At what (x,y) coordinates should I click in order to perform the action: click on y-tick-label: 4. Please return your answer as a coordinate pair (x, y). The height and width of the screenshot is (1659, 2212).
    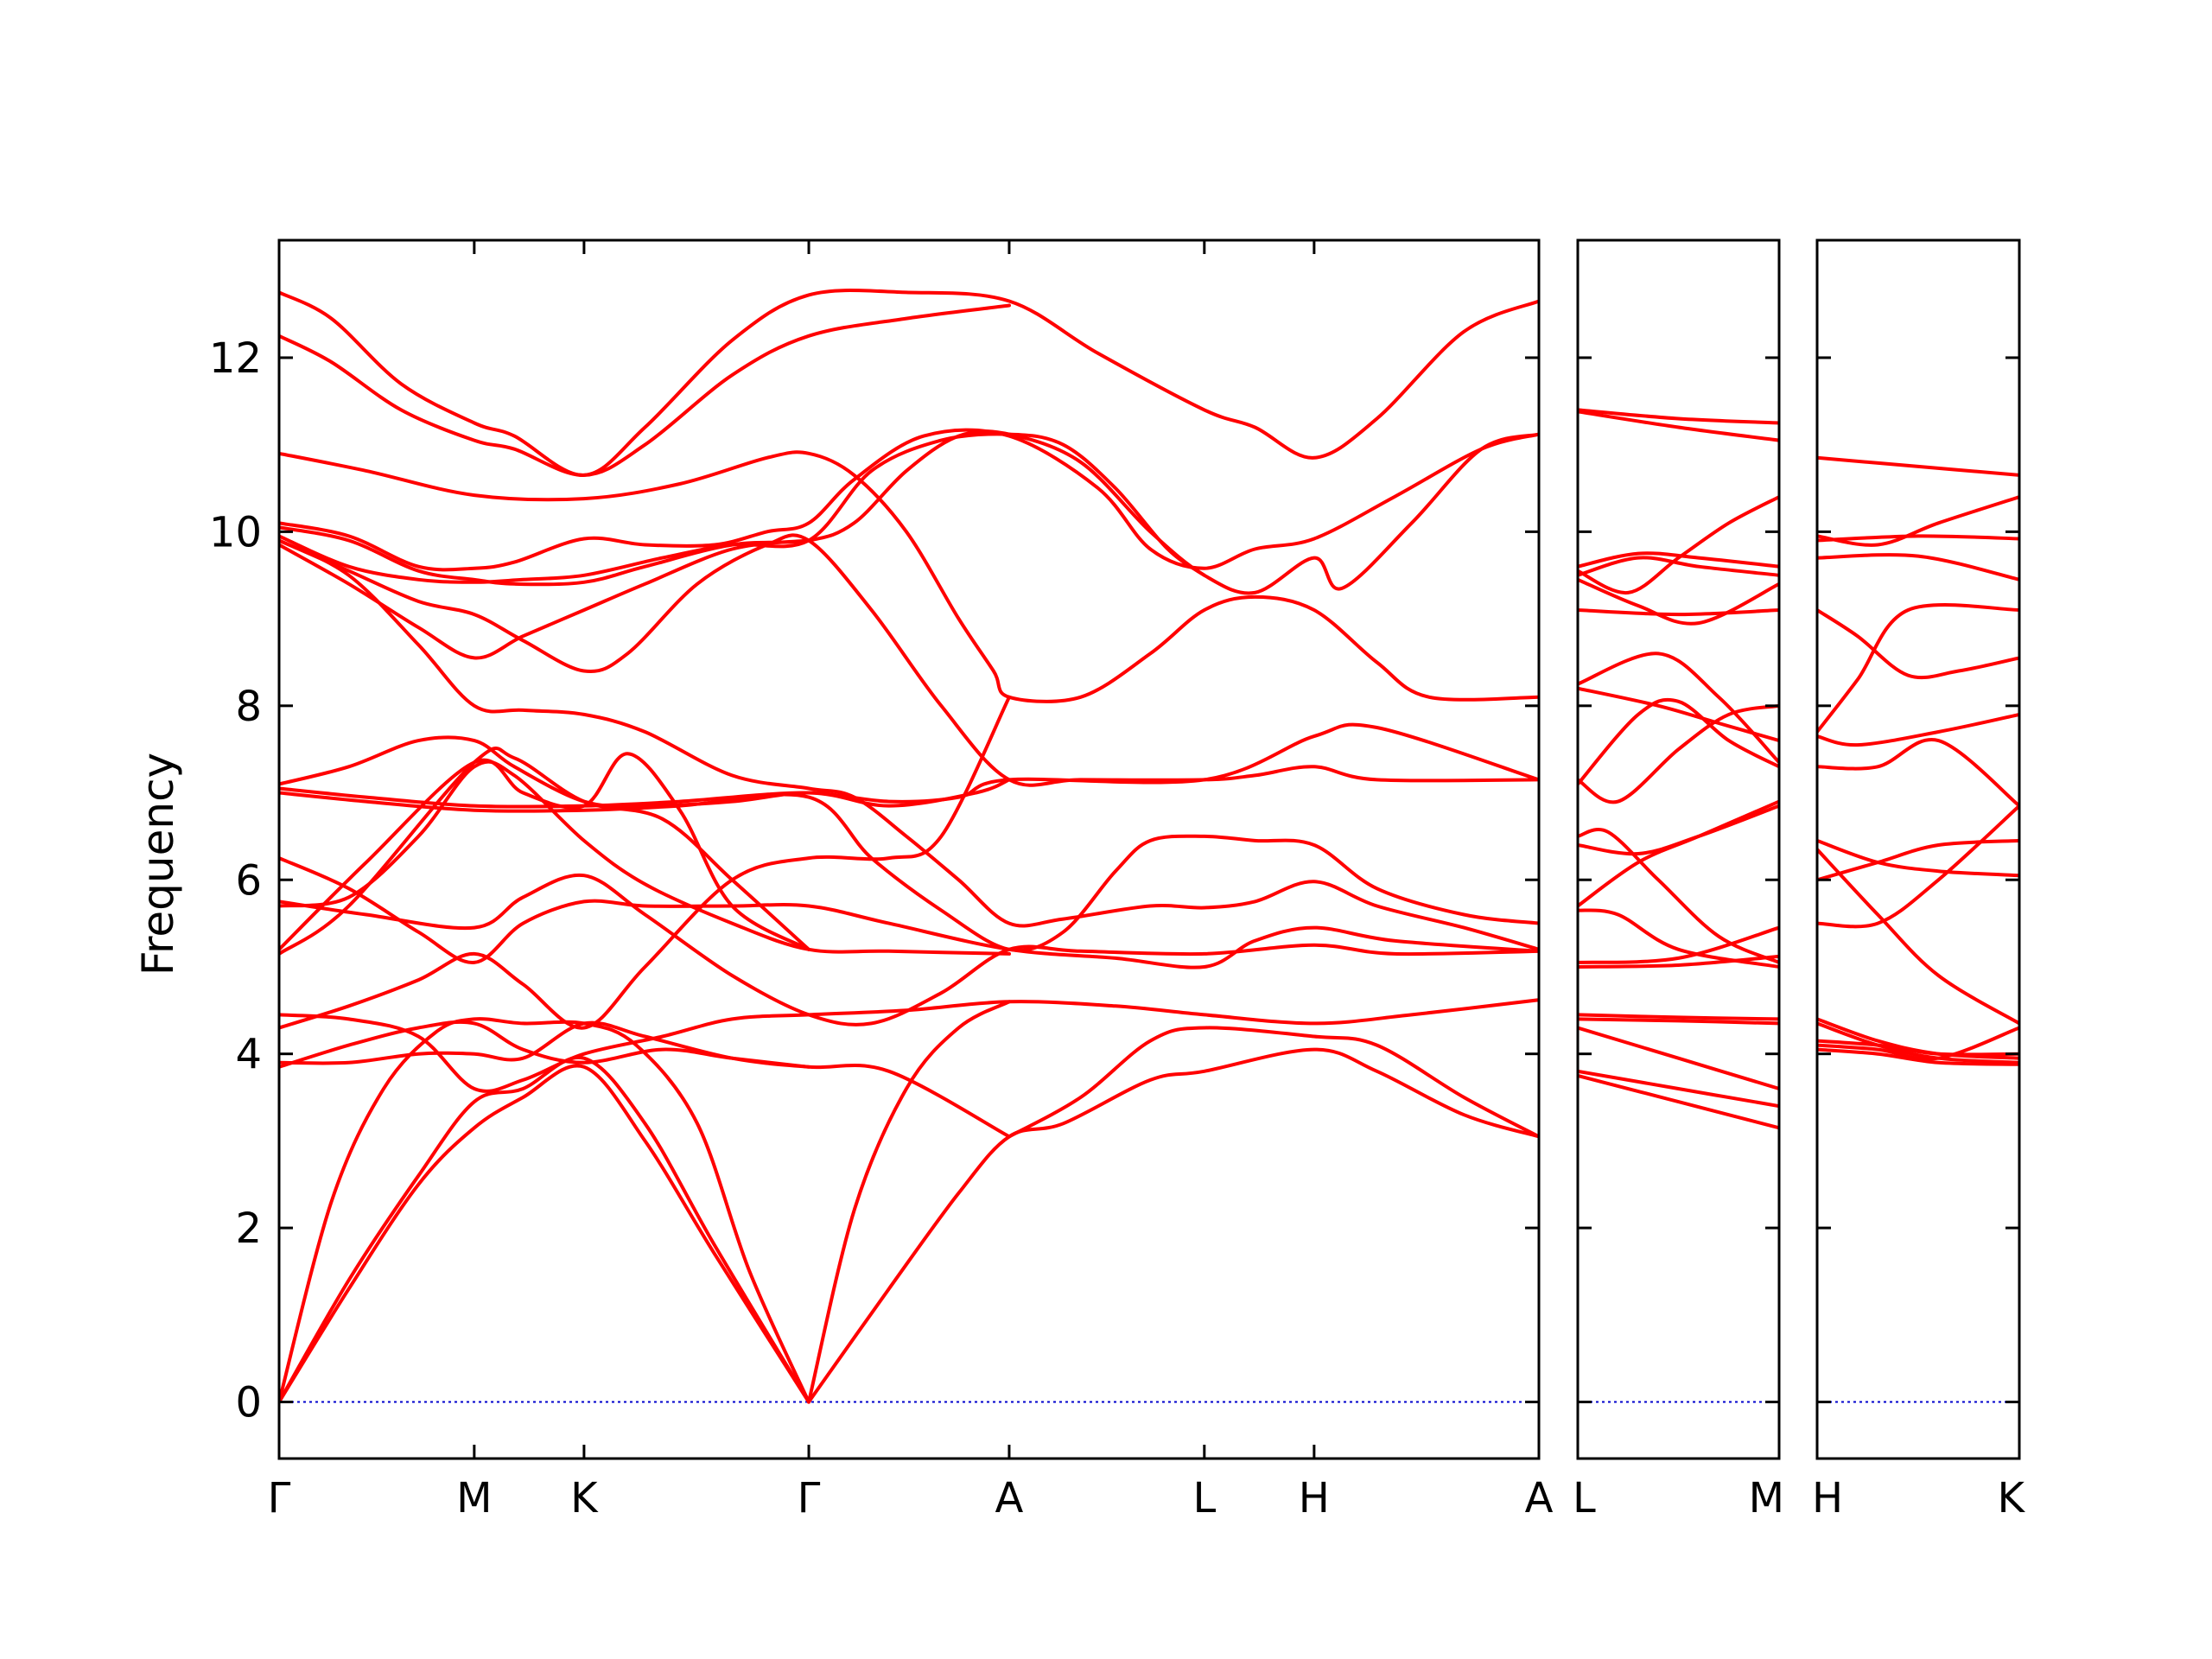
    Looking at the image, I should click on (248, 1055).